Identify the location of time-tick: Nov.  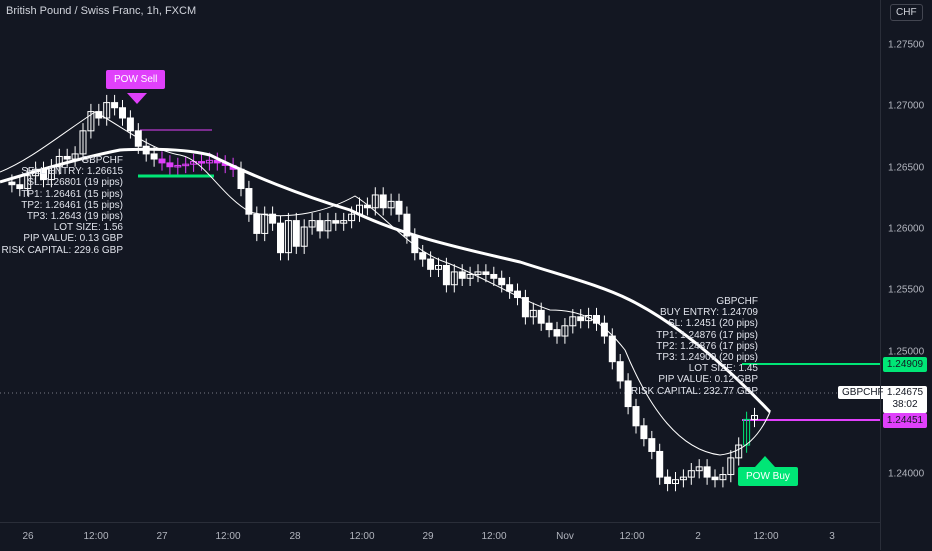
(565, 536).